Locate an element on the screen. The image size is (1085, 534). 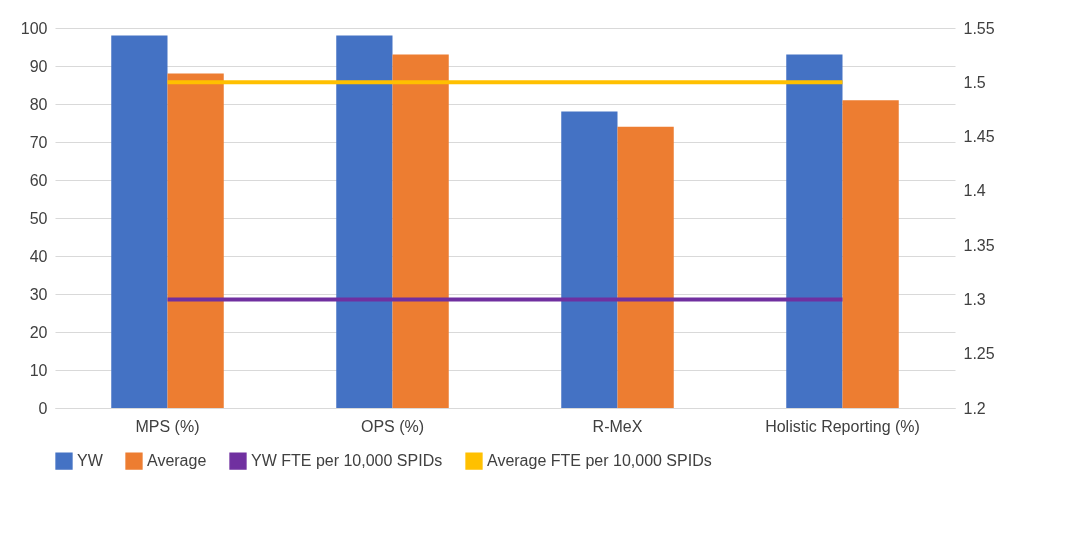
y-tick-label: 70 is located at coordinates (38, 142).